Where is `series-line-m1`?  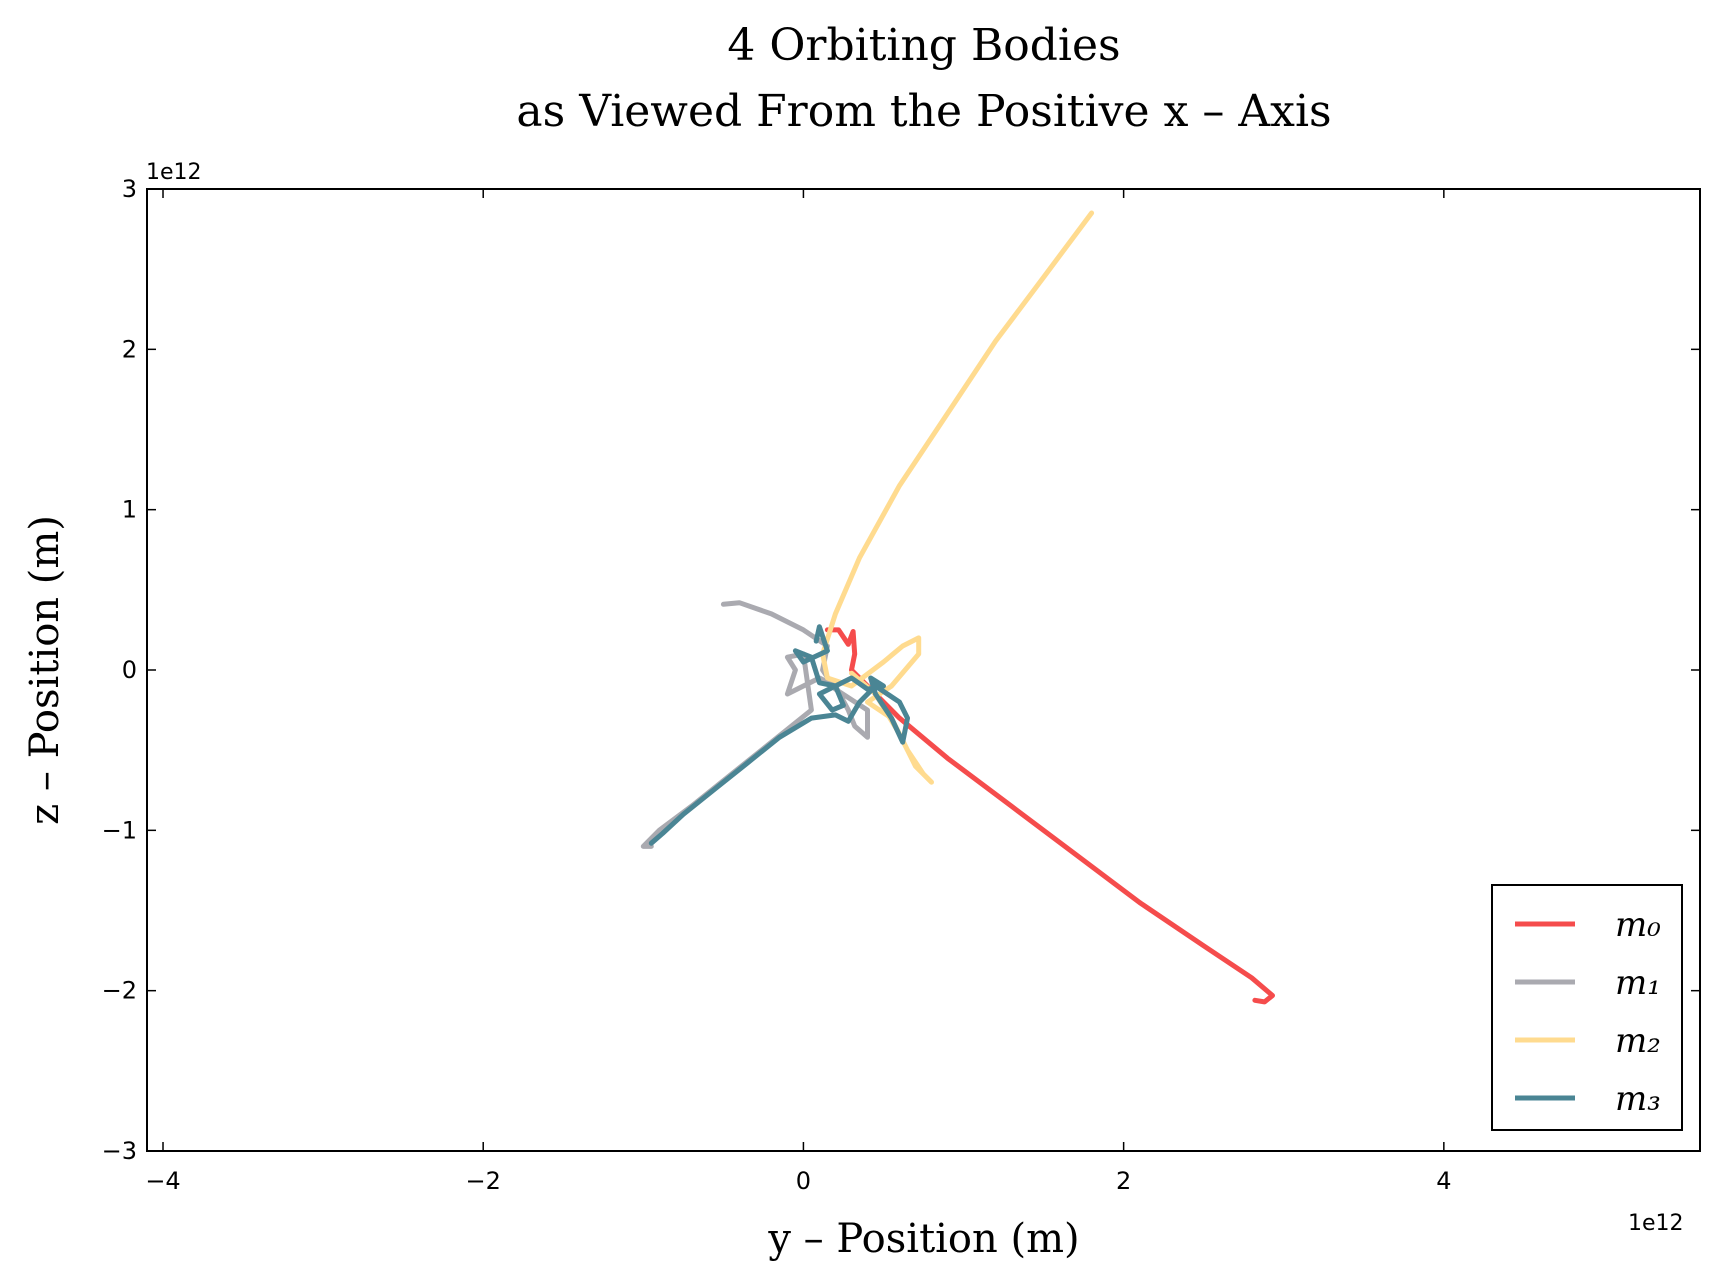
series-line-m1 is located at coordinates (755, 724).